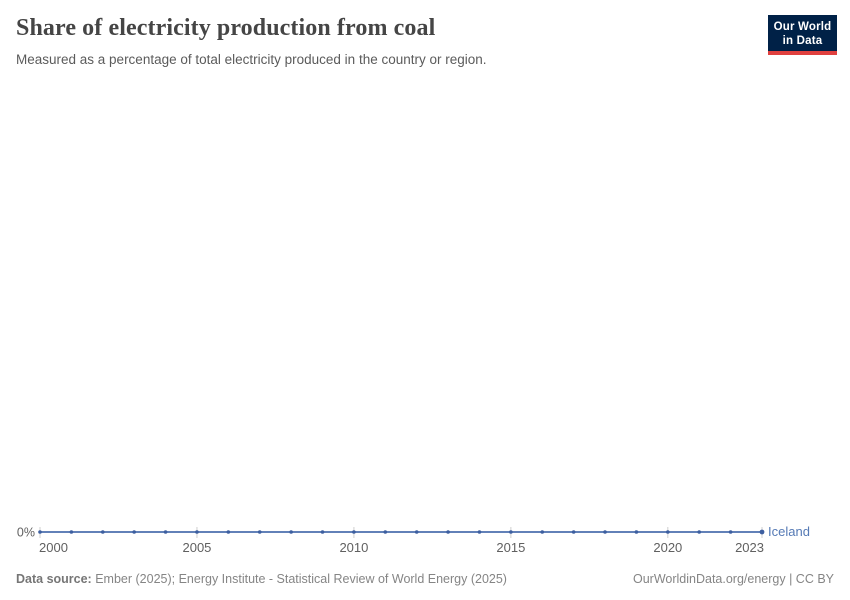 The width and height of the screenshot is (850, 600). What do you see at coordinates (353, 547) in the screenshot?
I see `x-axis-label: 2010` at bounding box center [353, 547].